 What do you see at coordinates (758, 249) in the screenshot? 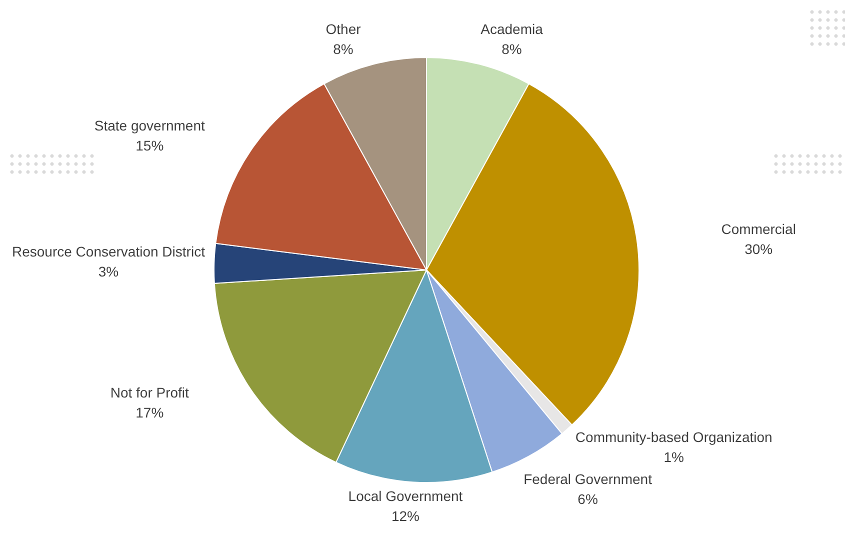
I see `data-label: 30%` at bounding box center [758, 249].